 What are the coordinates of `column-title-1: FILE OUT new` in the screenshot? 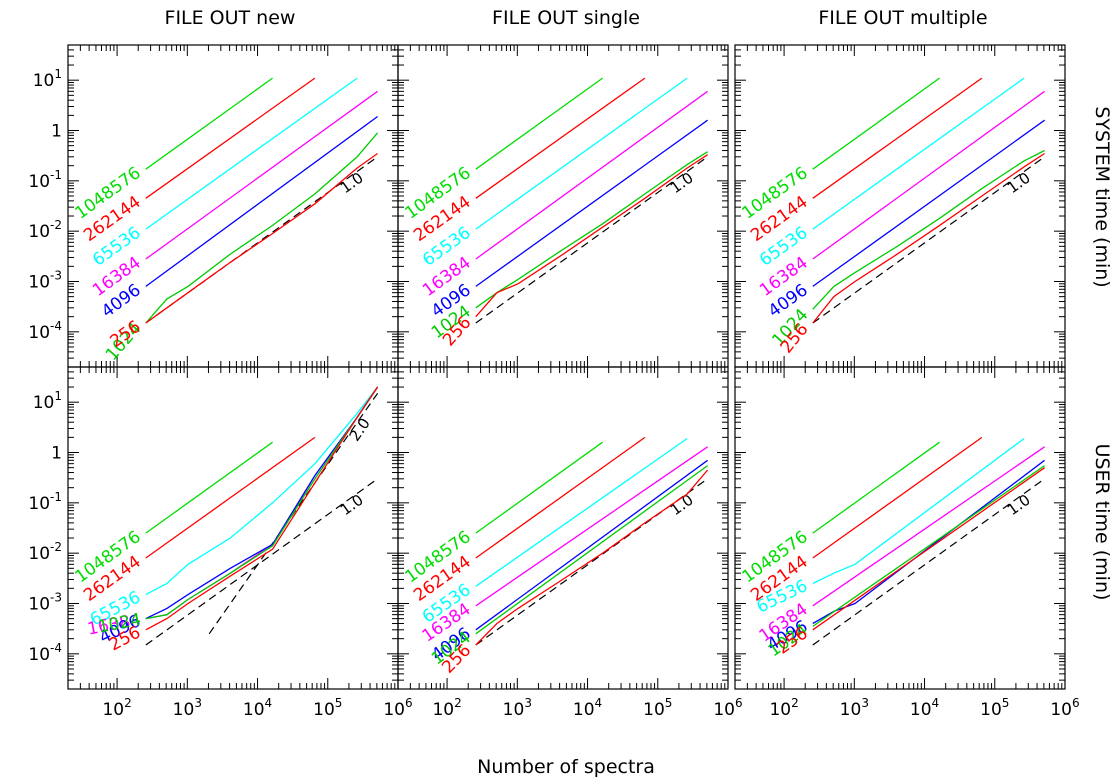 It's located at (230, 18).